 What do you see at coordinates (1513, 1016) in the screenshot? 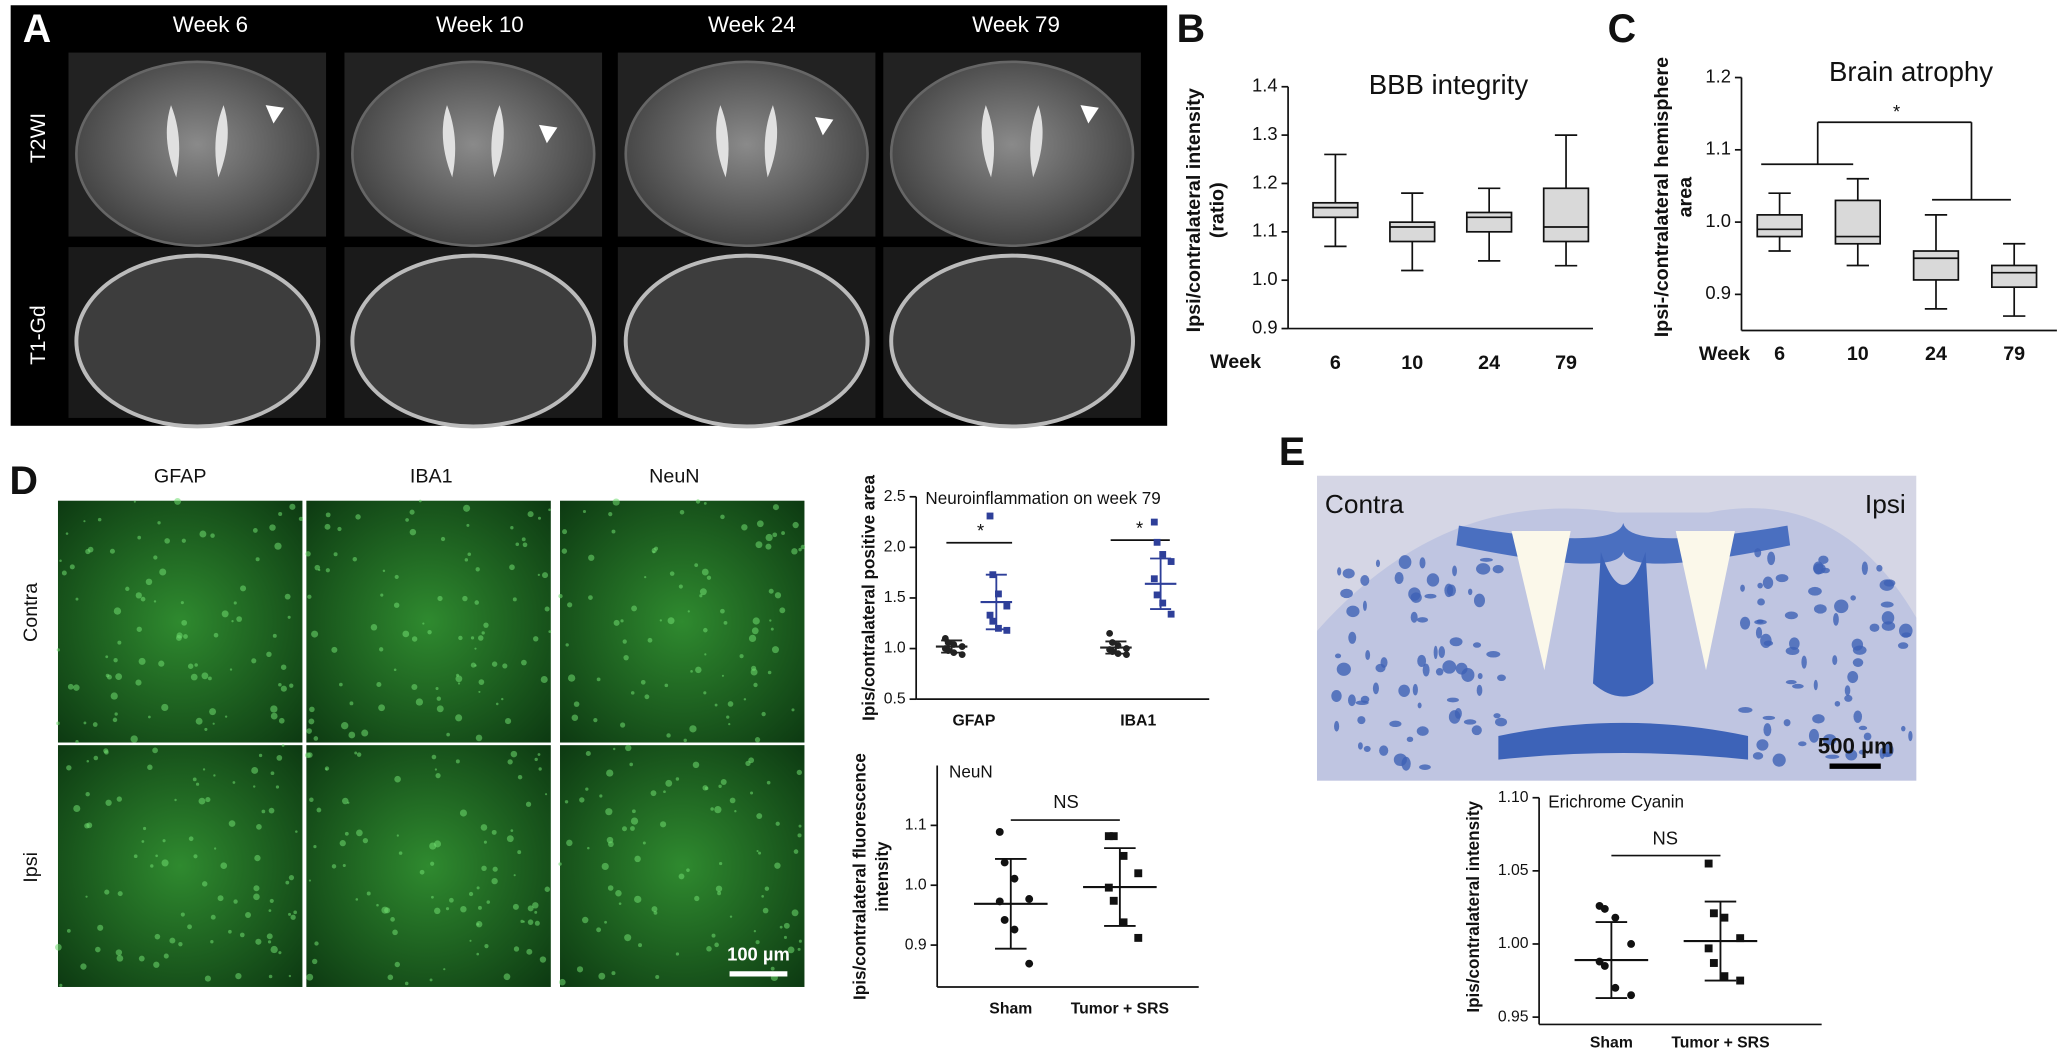
I see `y-tick-label: 0.95` at bounding box center [1513, 1016].